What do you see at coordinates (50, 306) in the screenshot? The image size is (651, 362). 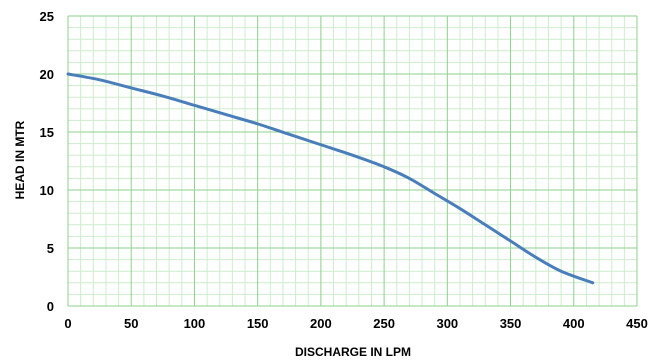 I see `y-tick-label: 0` at bounding box center [50, 306].